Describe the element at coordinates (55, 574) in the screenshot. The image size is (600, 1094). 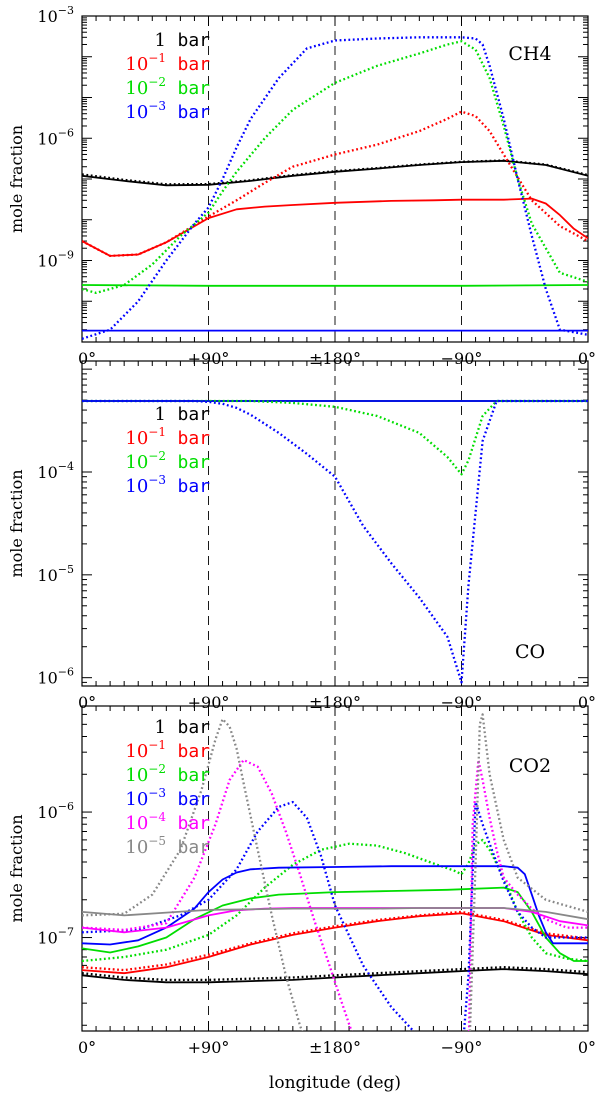
I see `y-tick-label: 10⁻⁵` at that location.